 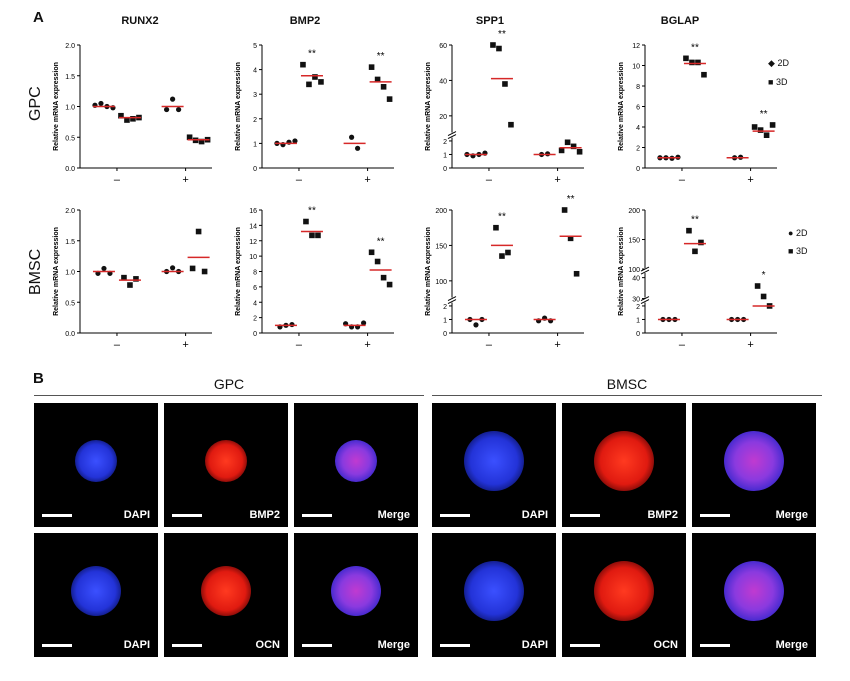 What do you see at coordinates (638, 320) in the screenshot?
I see `y-tick-label: 1` at bounding box center [638, 320].